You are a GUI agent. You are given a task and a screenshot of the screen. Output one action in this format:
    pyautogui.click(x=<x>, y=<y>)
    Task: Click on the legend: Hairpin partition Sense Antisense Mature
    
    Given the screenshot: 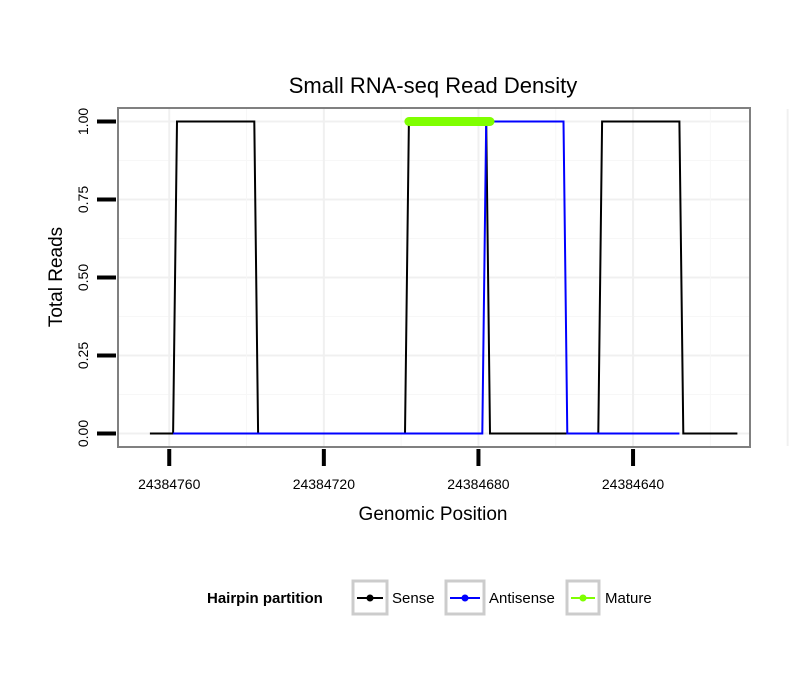 What is the action you would take?
    pyautogui.click(x=429, y=597)
    